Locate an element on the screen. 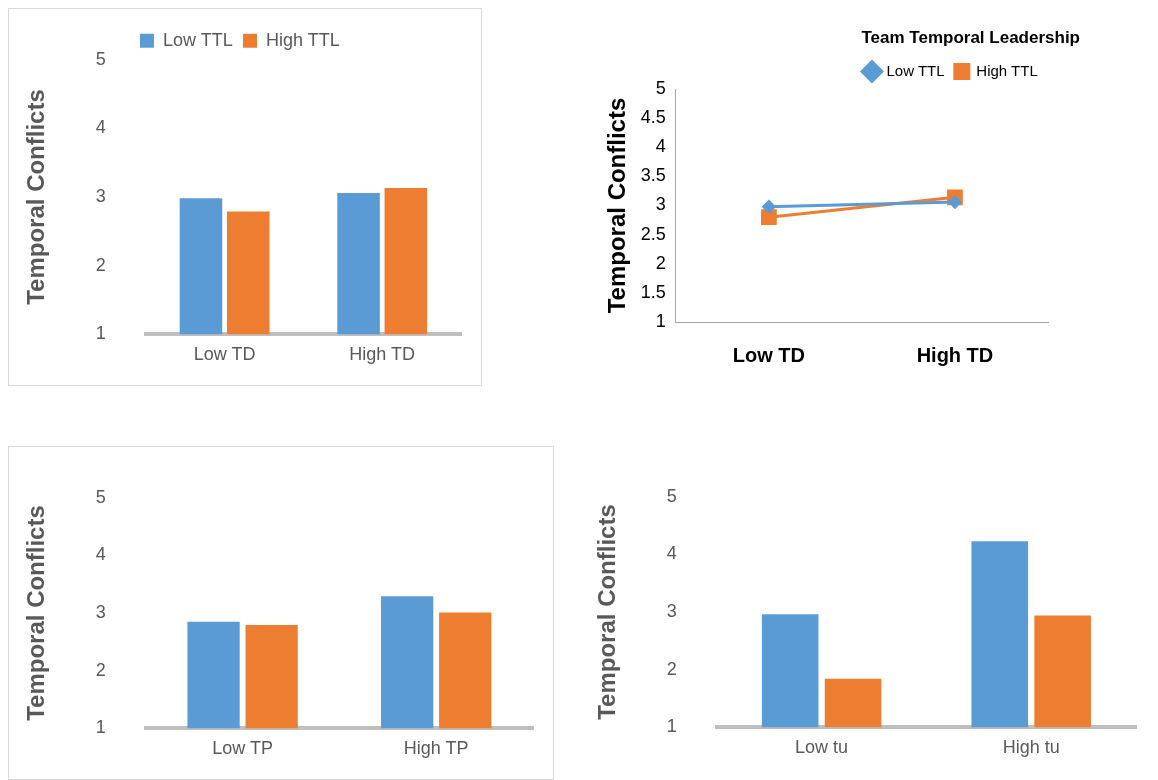 This screenshot has width=1158, height=780. x-tick-label: High TP is located at coordinates (436, 747).